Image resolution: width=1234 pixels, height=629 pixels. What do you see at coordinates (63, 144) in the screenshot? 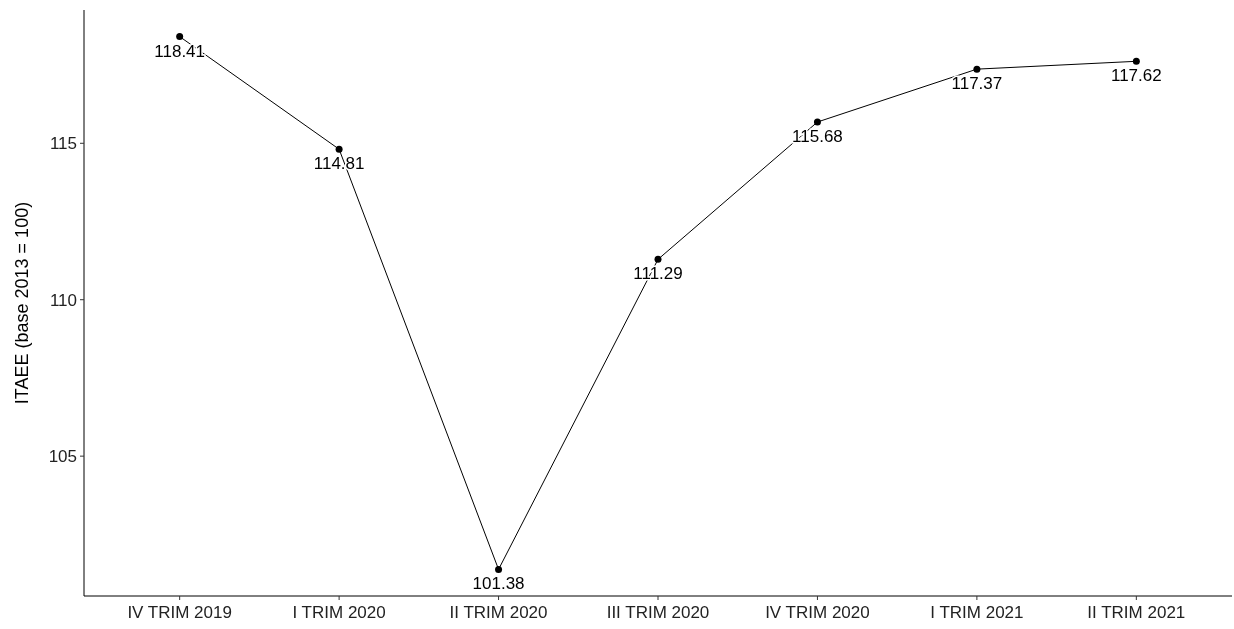
I see `y-tick-label: 115` at bounding box center [63, 144].